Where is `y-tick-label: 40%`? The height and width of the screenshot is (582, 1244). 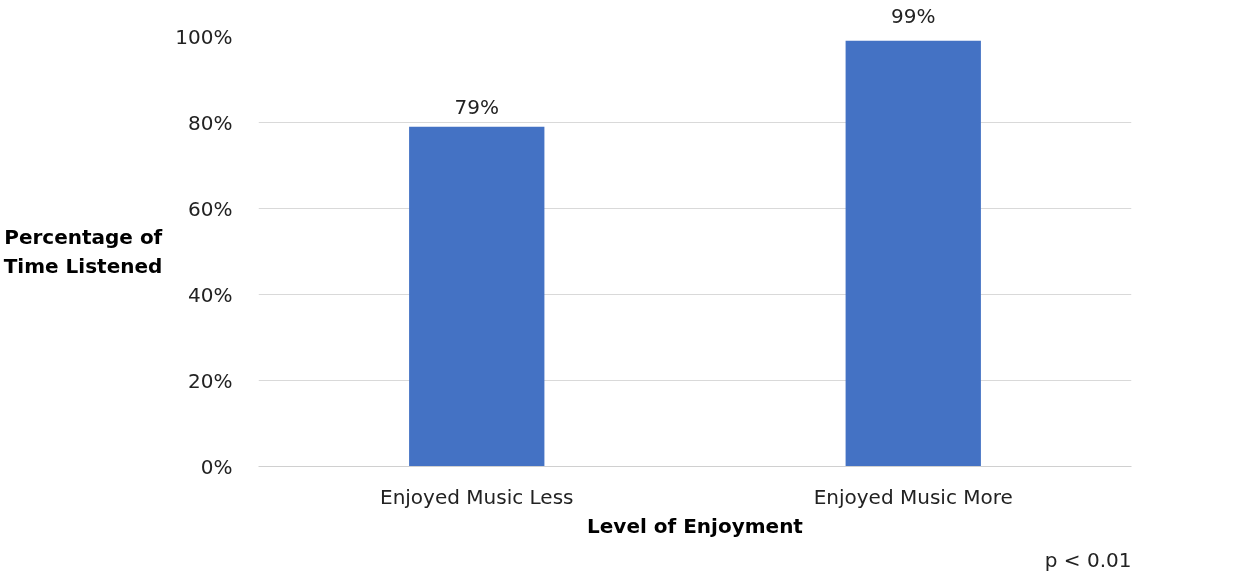 y-tick-label: 40% is located at coordinates (210, 294).